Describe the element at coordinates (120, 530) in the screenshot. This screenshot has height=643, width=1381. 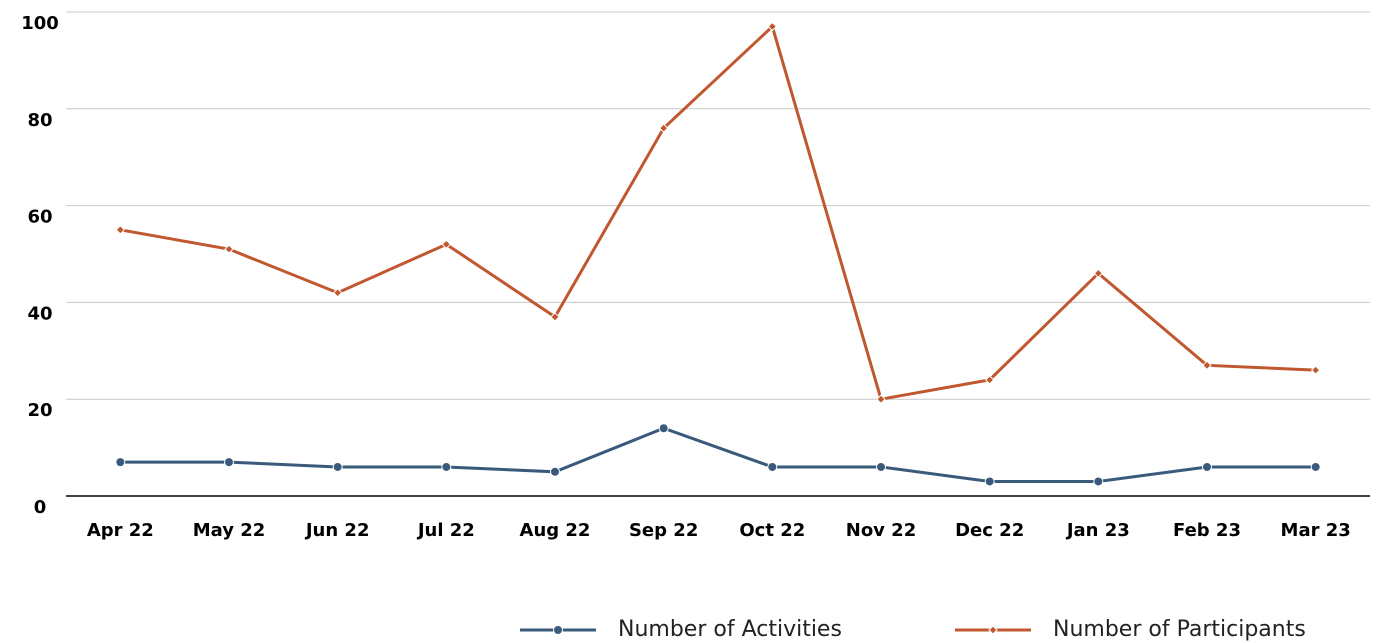
I see `x-tick-label: Apr 22` at that location.